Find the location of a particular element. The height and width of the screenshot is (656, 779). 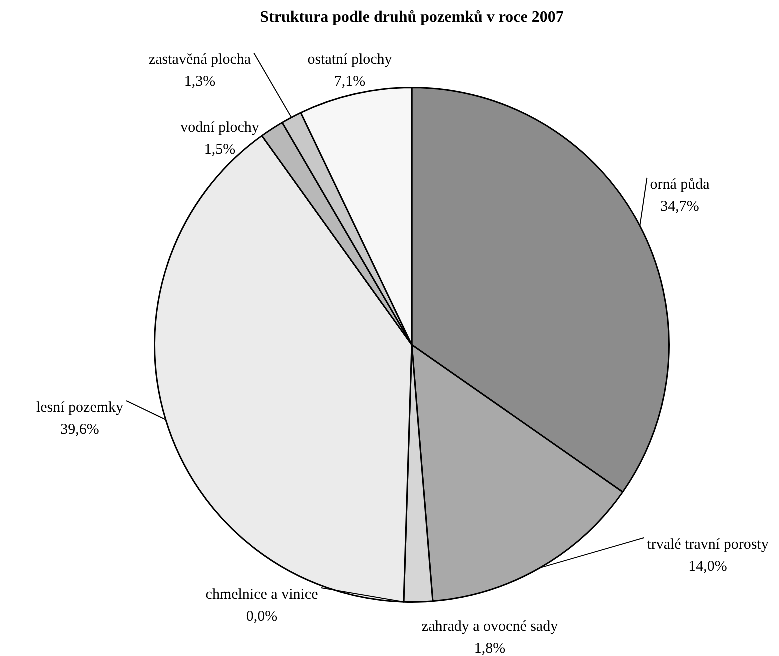

data-label: 14,0% is located at coordinates (708, 566).